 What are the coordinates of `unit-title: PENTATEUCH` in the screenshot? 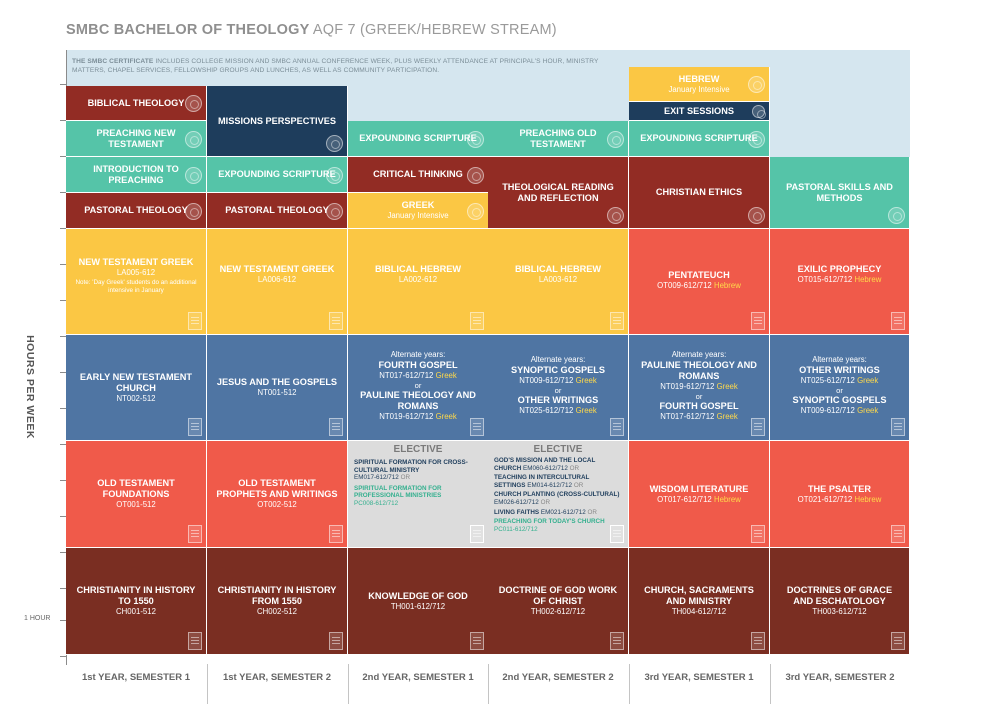 It's located at (699, 275).